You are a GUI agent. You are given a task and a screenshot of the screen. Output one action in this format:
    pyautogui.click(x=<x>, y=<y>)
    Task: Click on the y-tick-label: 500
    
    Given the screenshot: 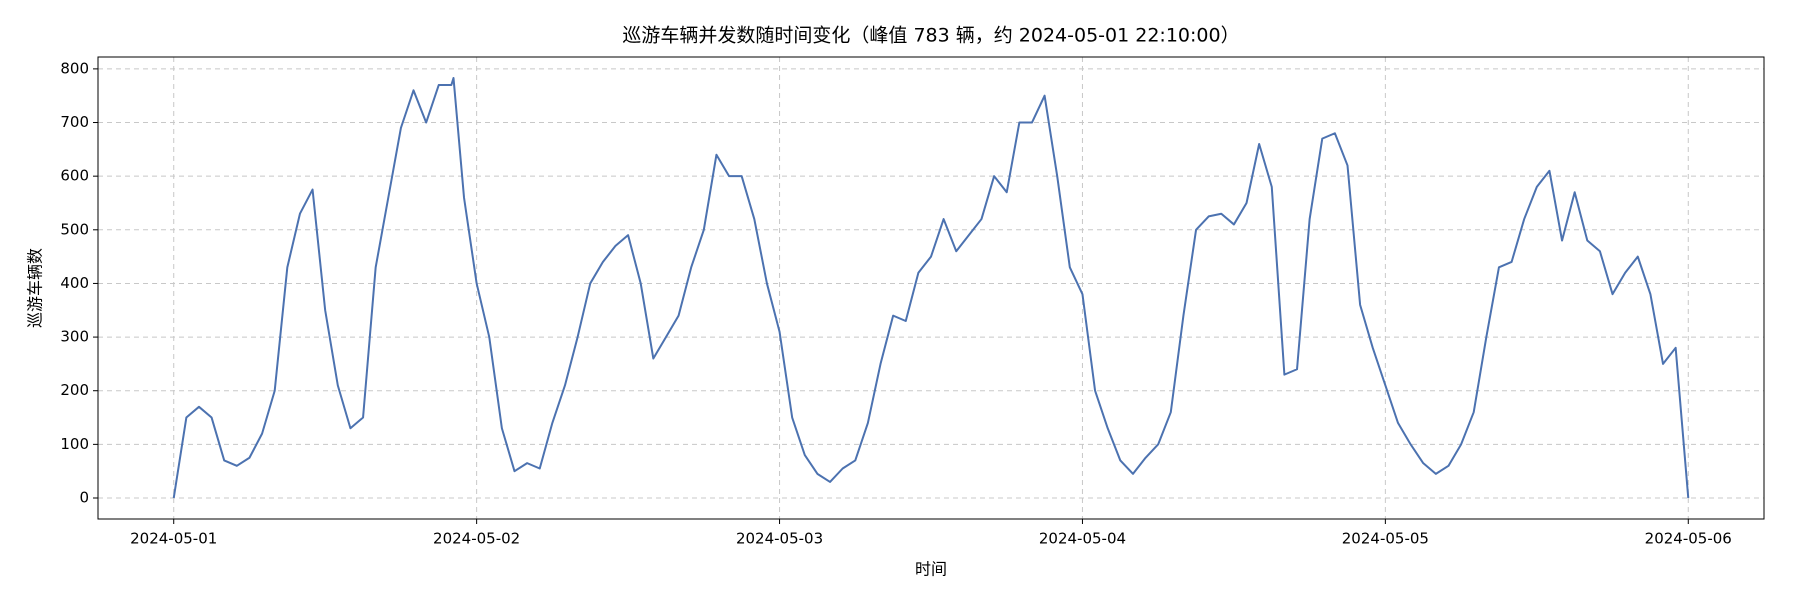 What is the action you would take?
    pyautogui.click(x=74, y=229)
    